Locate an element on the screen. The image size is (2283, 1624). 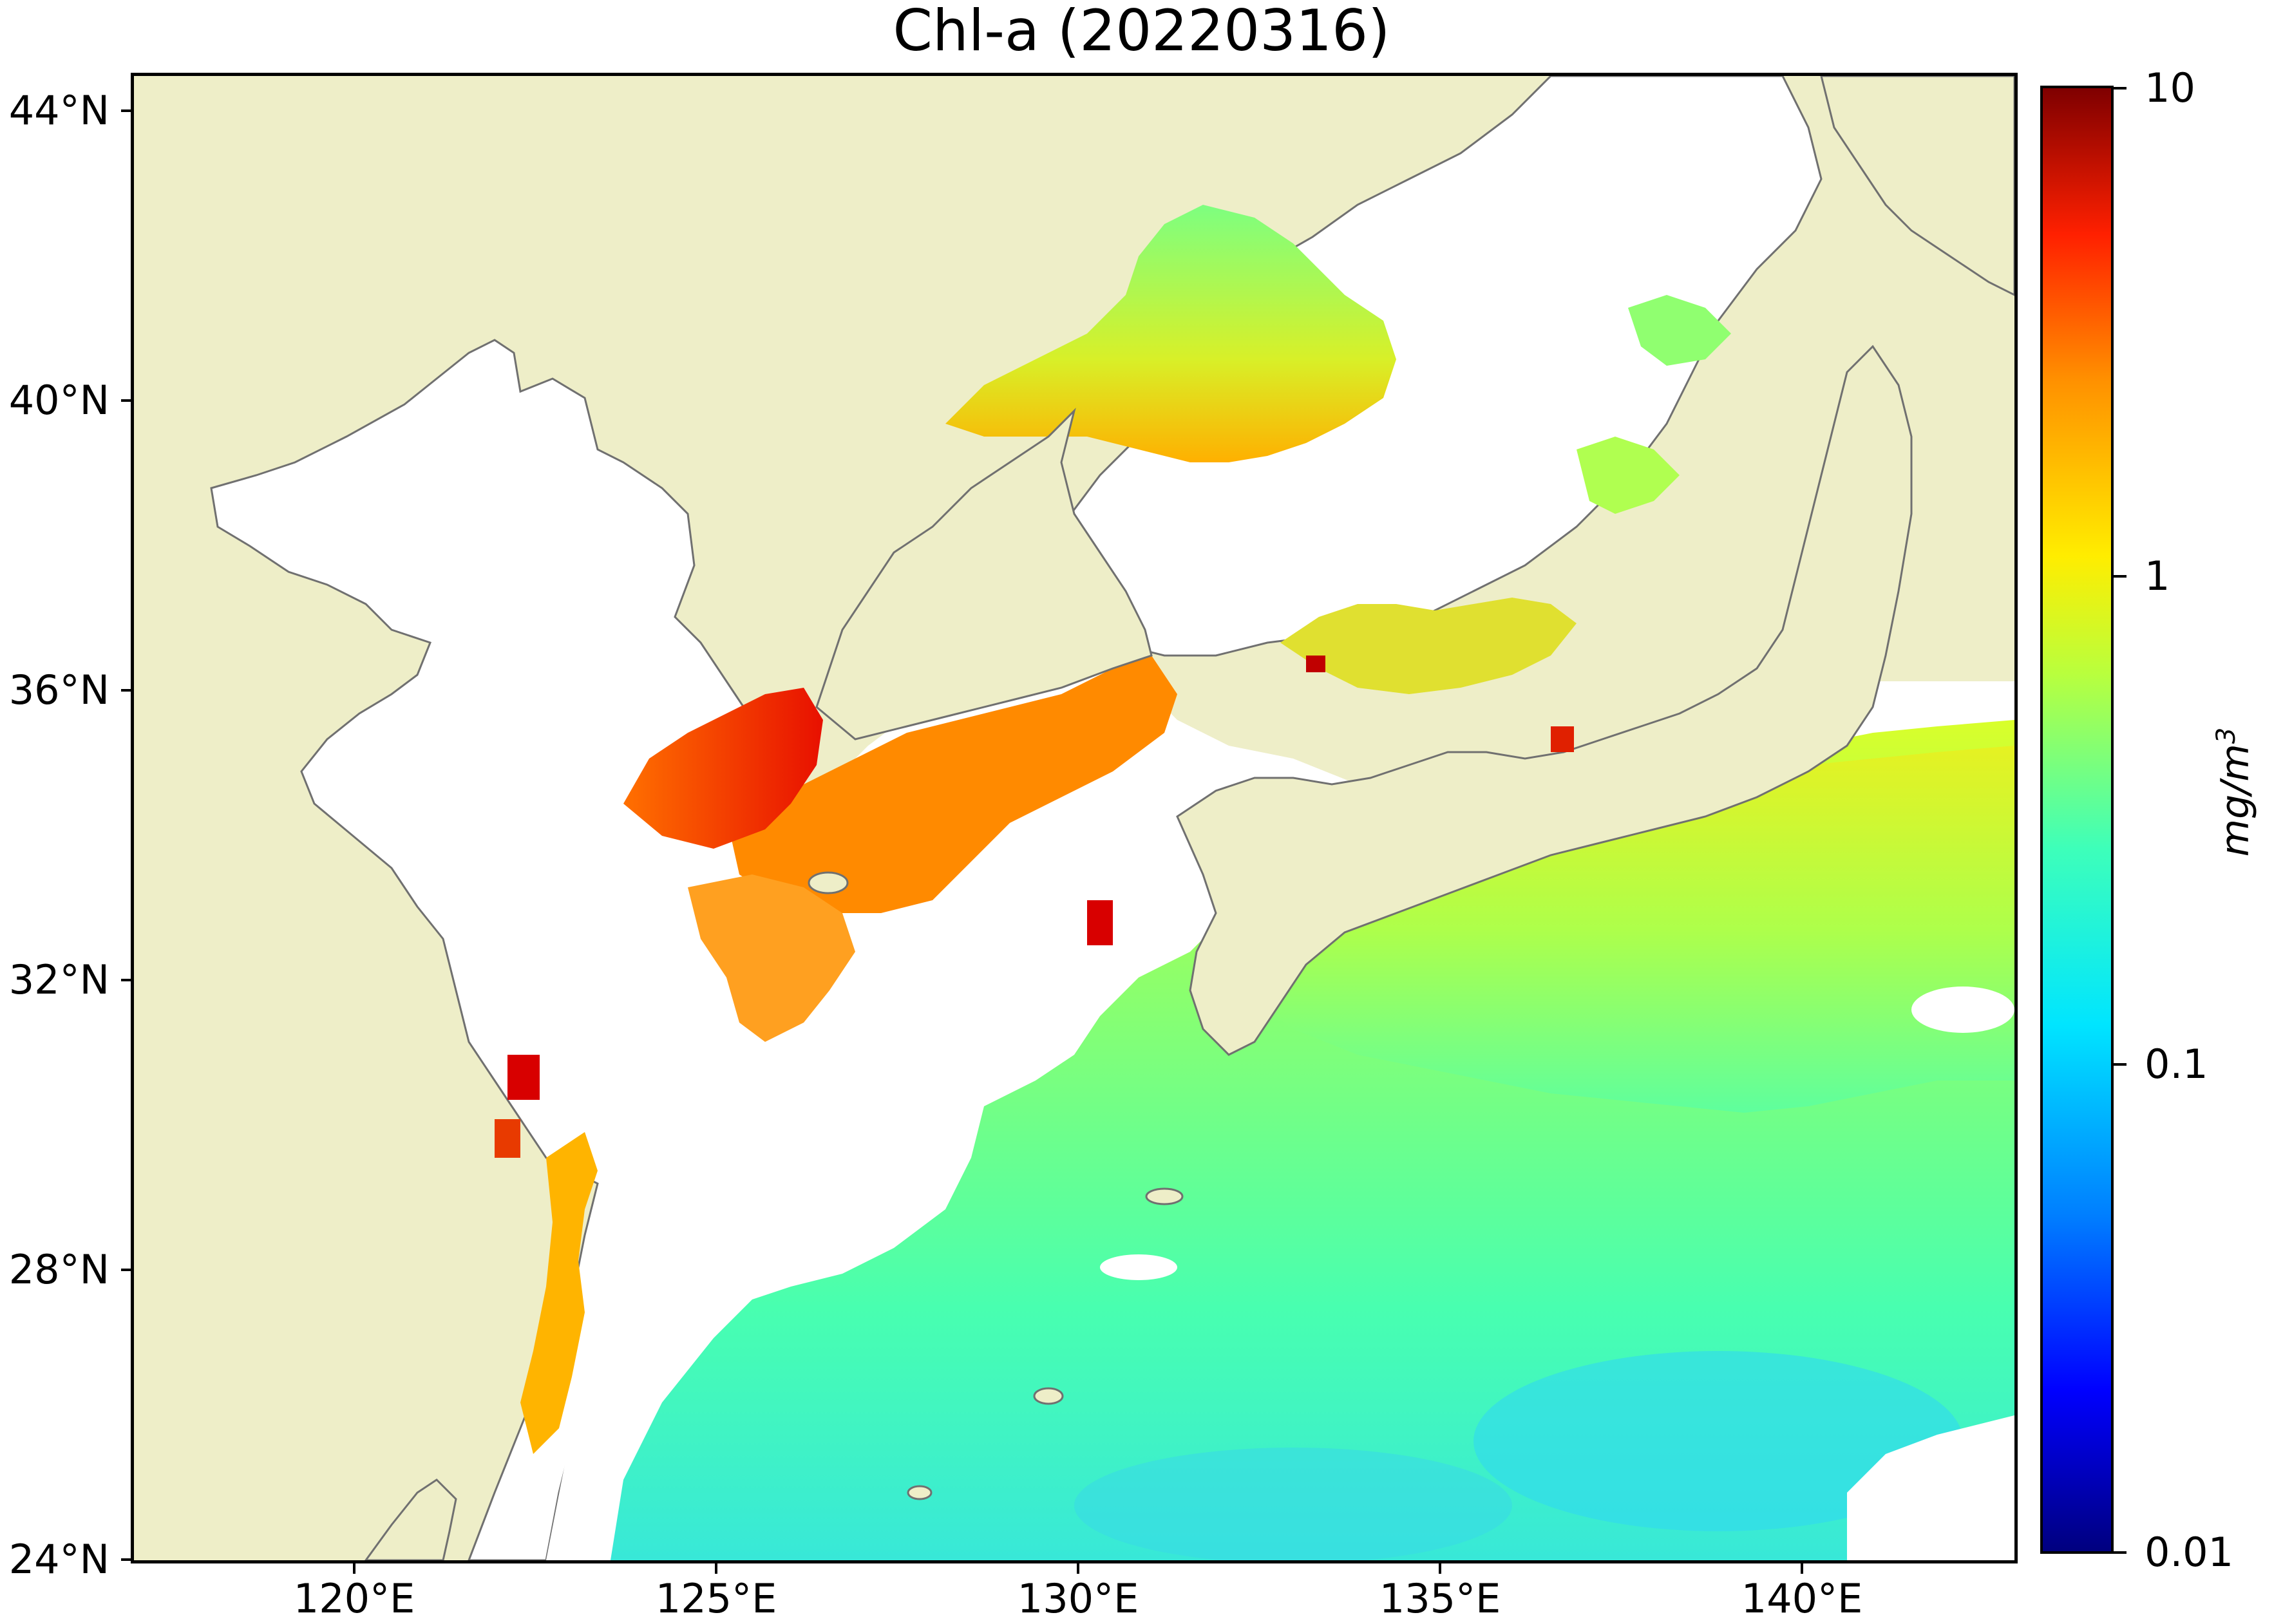
japan-land is located at coordinates (1544, 700).